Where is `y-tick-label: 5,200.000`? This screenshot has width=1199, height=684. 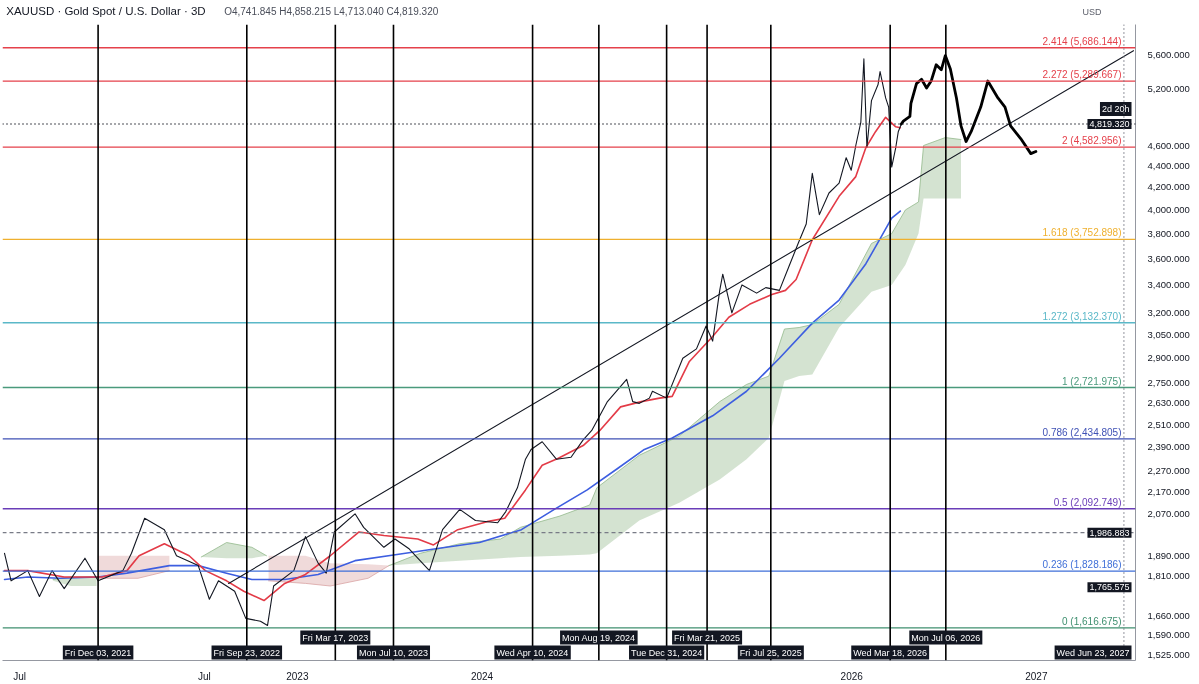
y-tick-label: 5,200.000 is located at coordinates (1168, 88).